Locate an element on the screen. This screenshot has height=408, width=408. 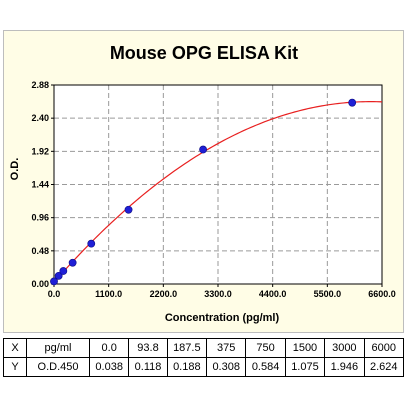
y-tick-label: 0.96 is located at coordinates (40, 218).